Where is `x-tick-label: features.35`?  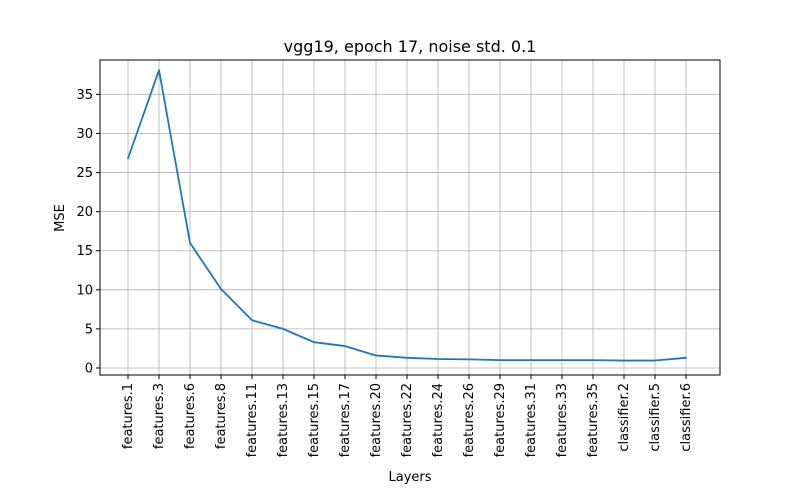 x-tick-label: features.35 is located at coordinates (593, 420).